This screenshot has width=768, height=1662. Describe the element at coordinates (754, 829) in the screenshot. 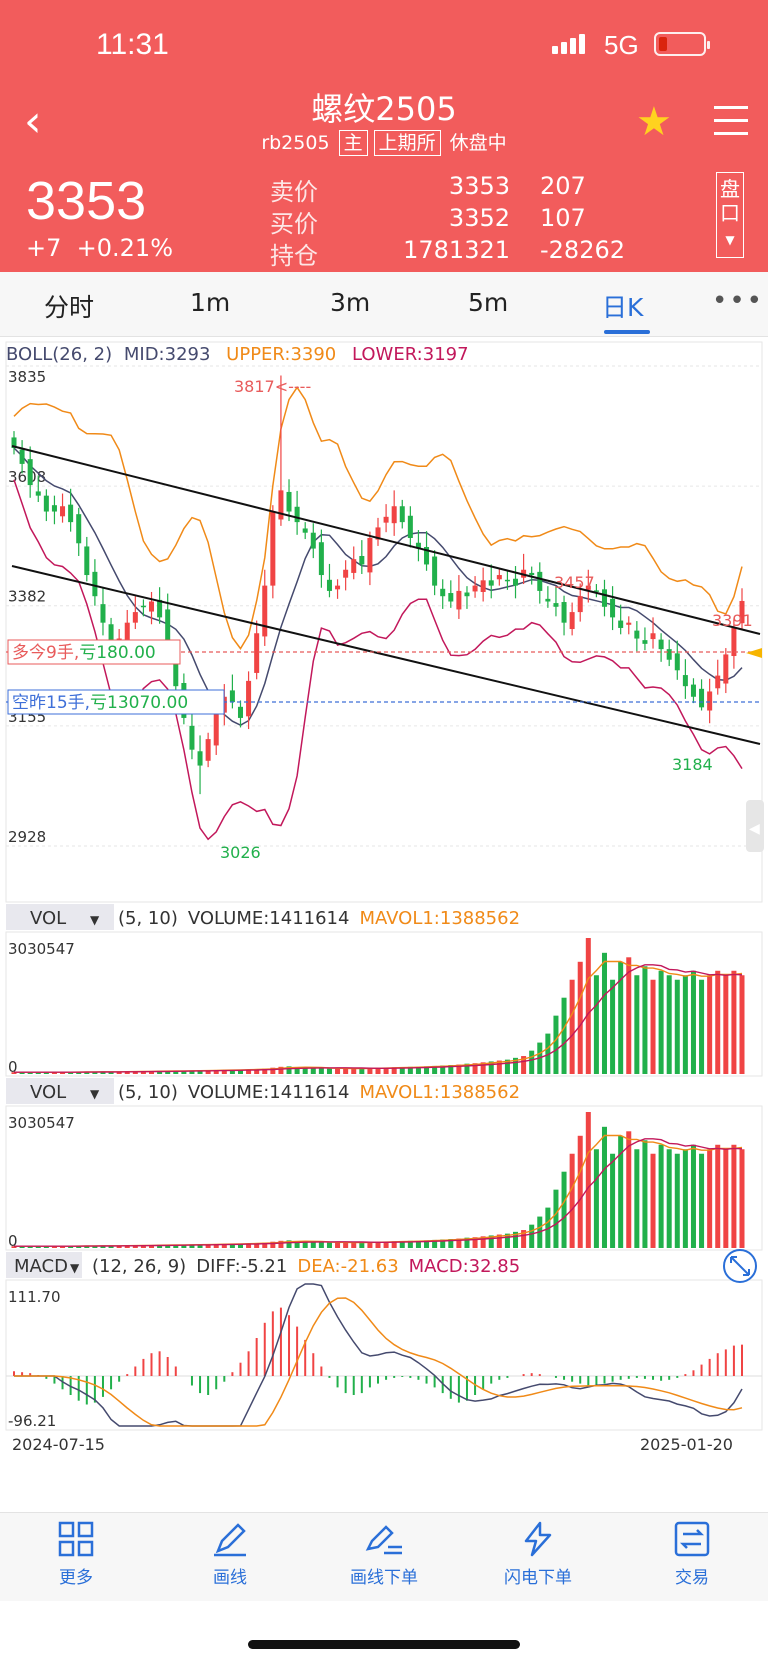

I see `collapse-arrow-icon: ◀` at that location.